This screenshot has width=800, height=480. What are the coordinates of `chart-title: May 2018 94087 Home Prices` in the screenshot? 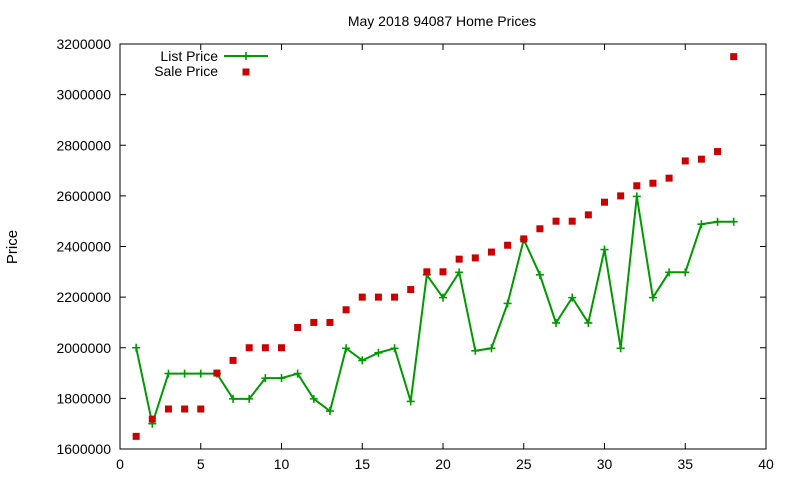 It's located at (442, 21).